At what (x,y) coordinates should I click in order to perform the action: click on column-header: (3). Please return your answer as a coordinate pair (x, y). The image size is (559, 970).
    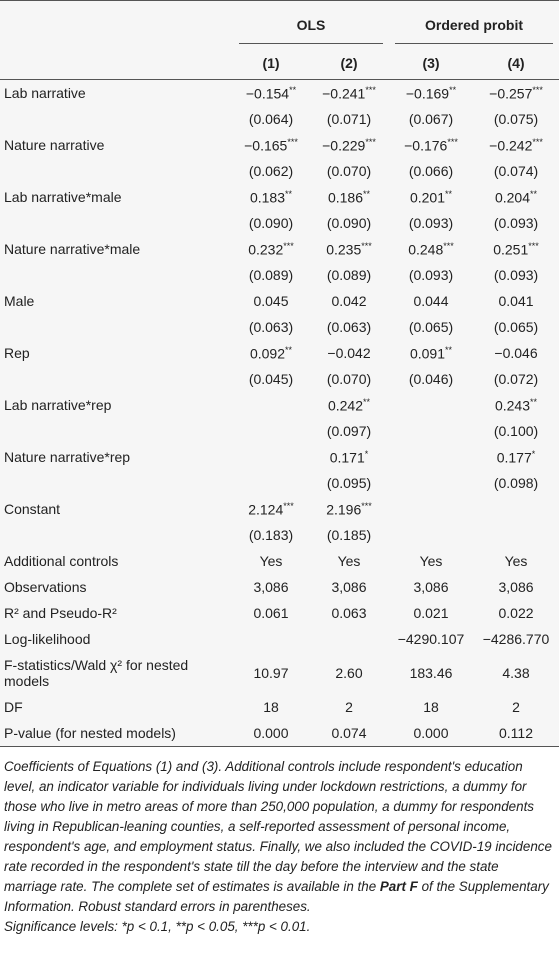
    Looking at the image, I should click on (431, 63).